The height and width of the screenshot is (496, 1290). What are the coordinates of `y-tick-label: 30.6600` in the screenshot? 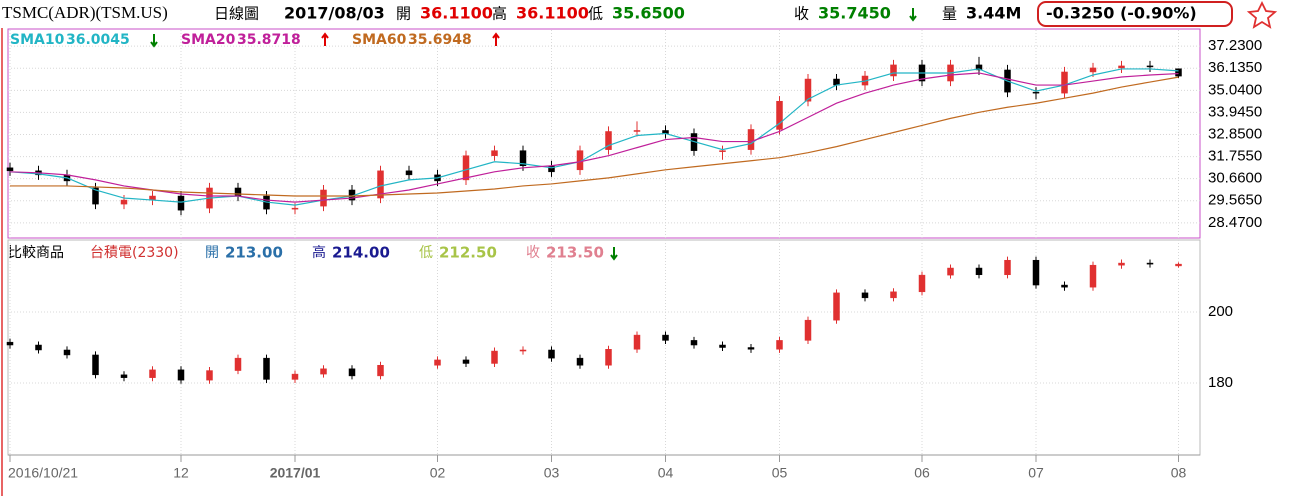 It's located at (1235, 178).